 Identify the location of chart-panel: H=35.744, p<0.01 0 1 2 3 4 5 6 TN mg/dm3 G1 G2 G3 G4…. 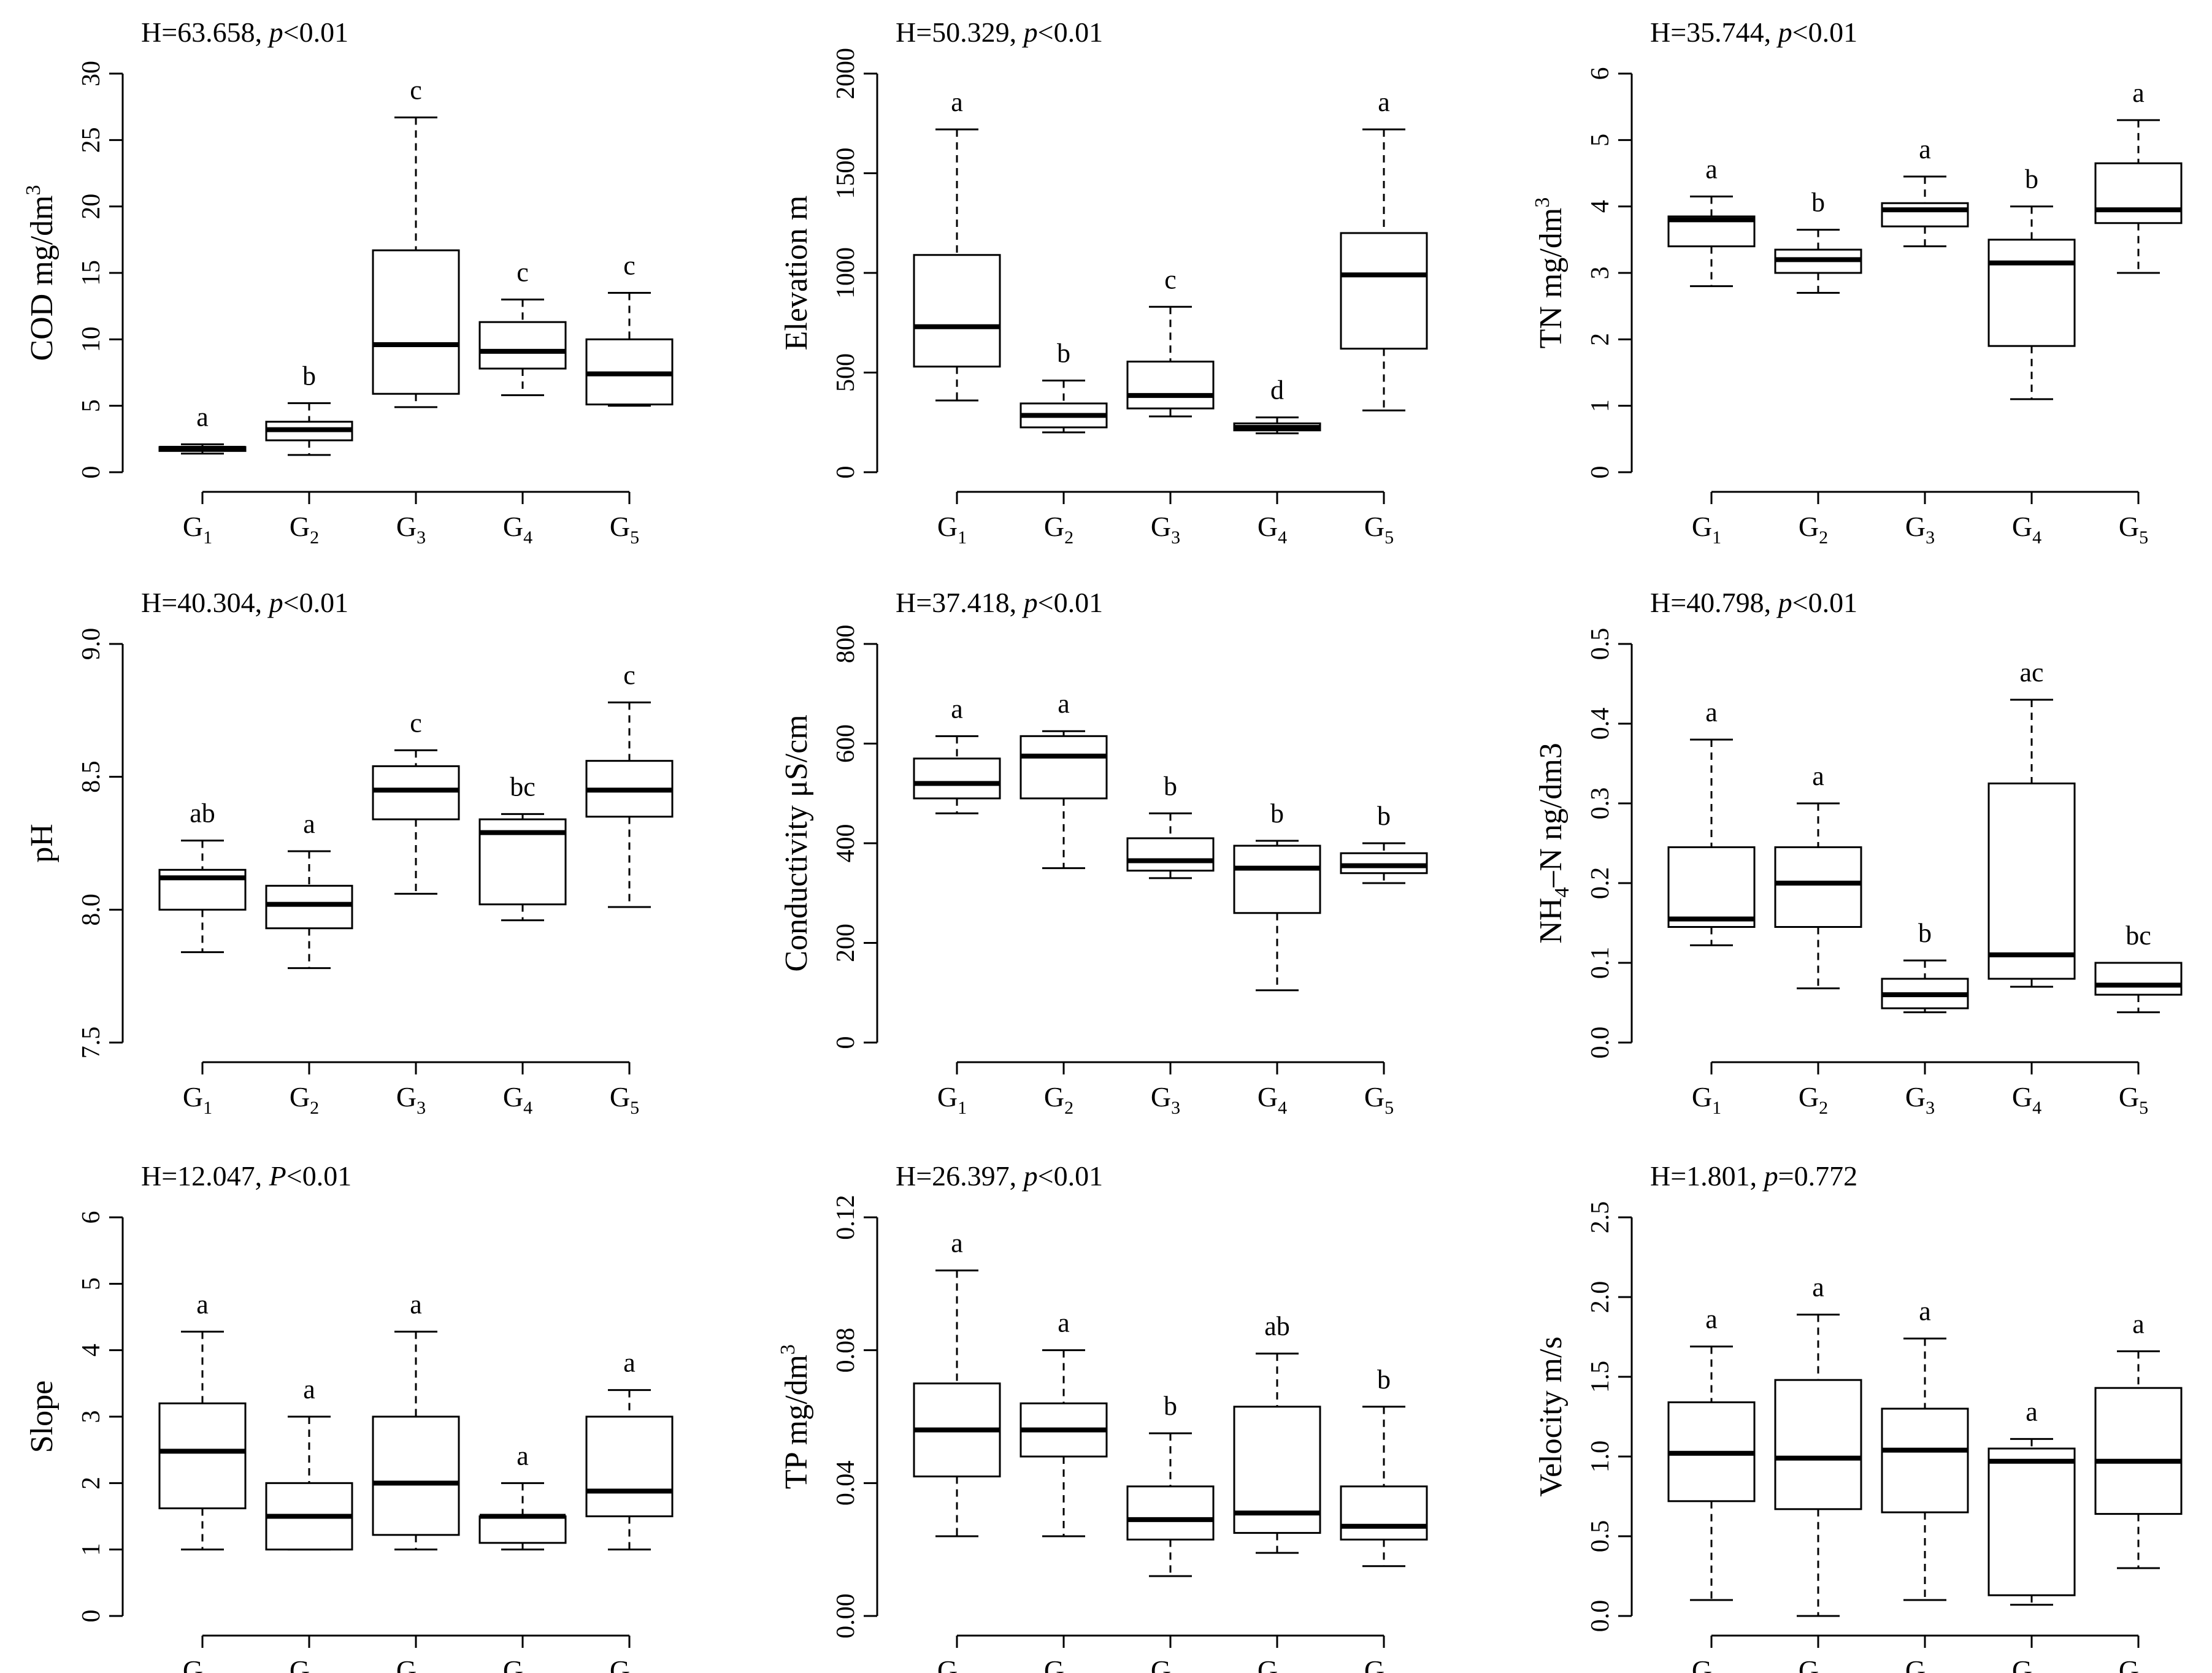
(1857, 282).